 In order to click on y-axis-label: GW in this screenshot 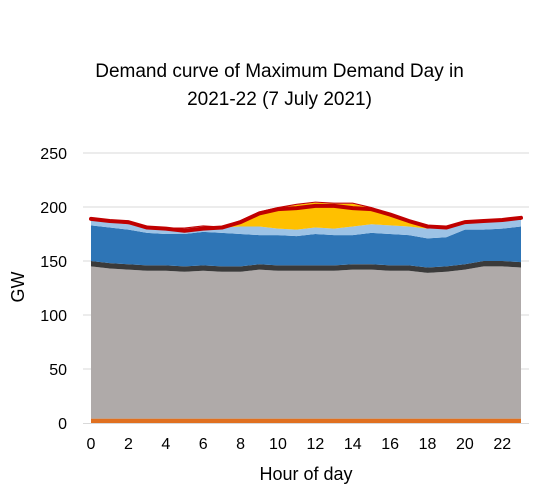, I will do `click(18, 286)`.